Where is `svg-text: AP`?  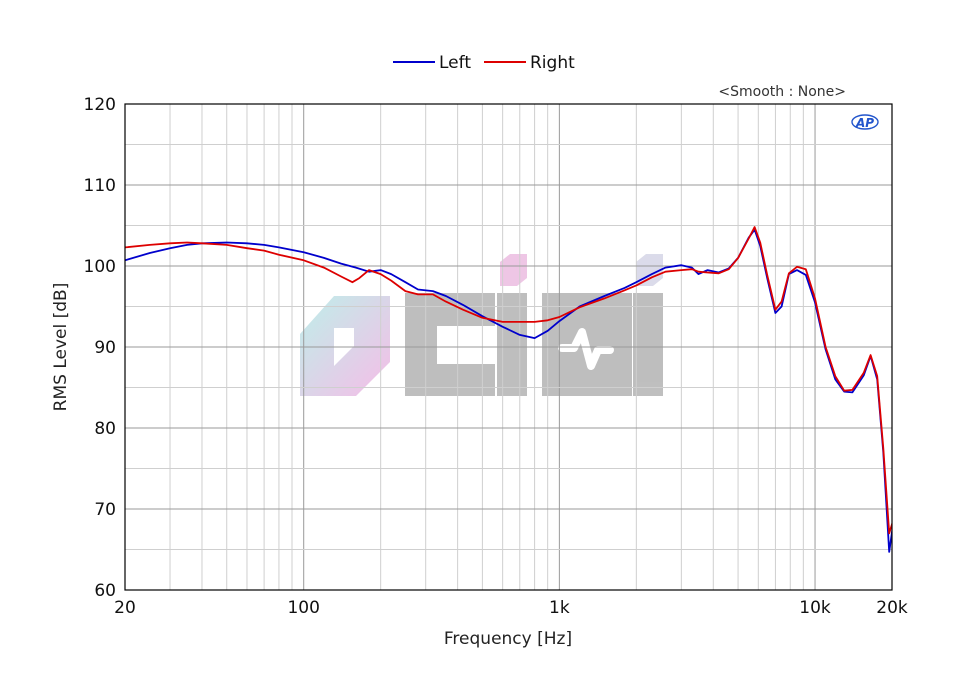
svg-text: AP is located at coordinates (864, 123).